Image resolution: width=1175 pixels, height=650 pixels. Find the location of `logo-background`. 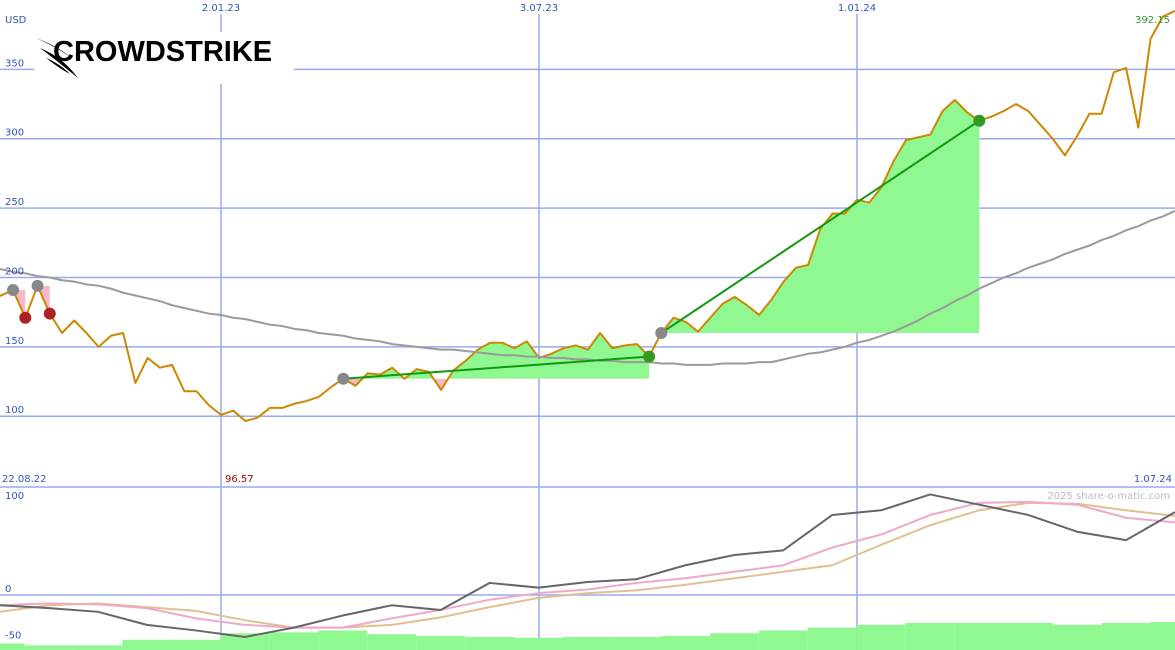

logo-background is located at coordinates (164, 58).